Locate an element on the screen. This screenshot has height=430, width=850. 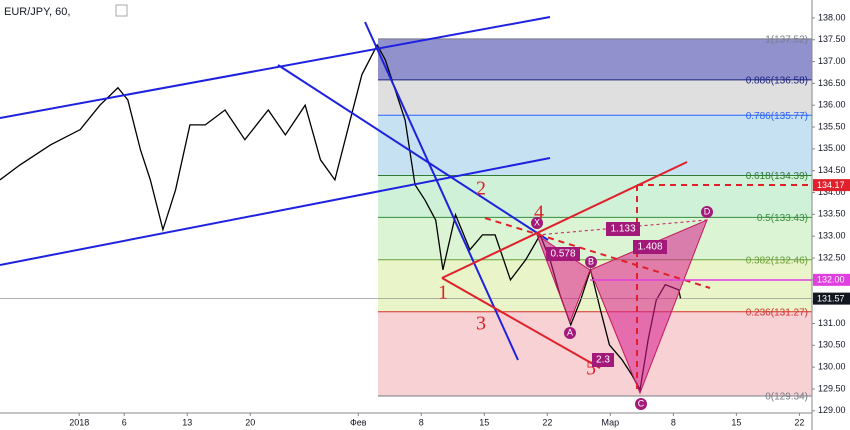
icon is located at coordinates (121, 10).